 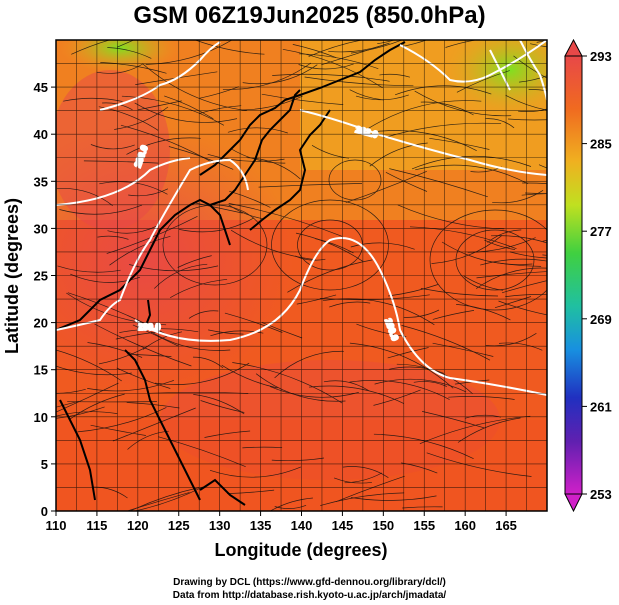 I want to click on y-tick-label: 5, so click(x=44, y=464).